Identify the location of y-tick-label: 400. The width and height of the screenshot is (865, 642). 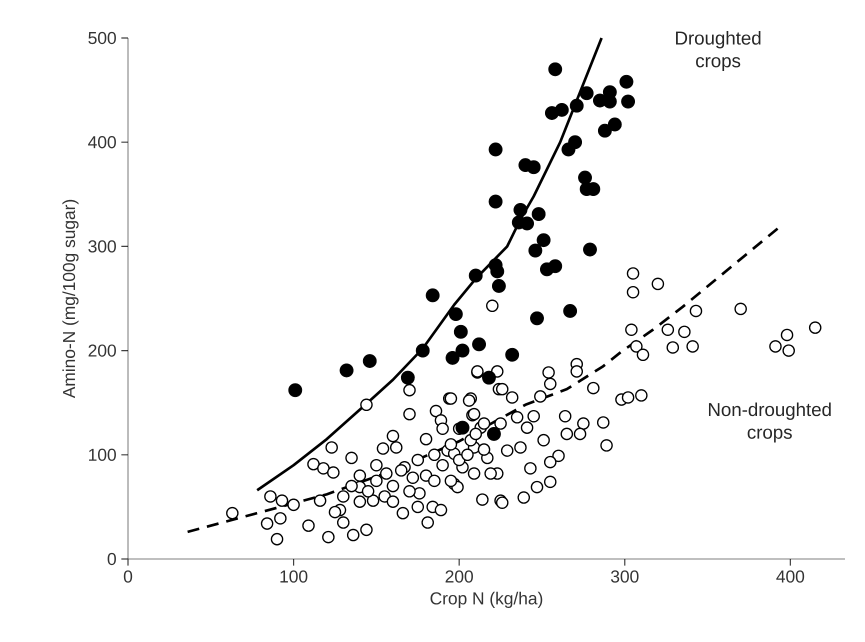
(102, 142).